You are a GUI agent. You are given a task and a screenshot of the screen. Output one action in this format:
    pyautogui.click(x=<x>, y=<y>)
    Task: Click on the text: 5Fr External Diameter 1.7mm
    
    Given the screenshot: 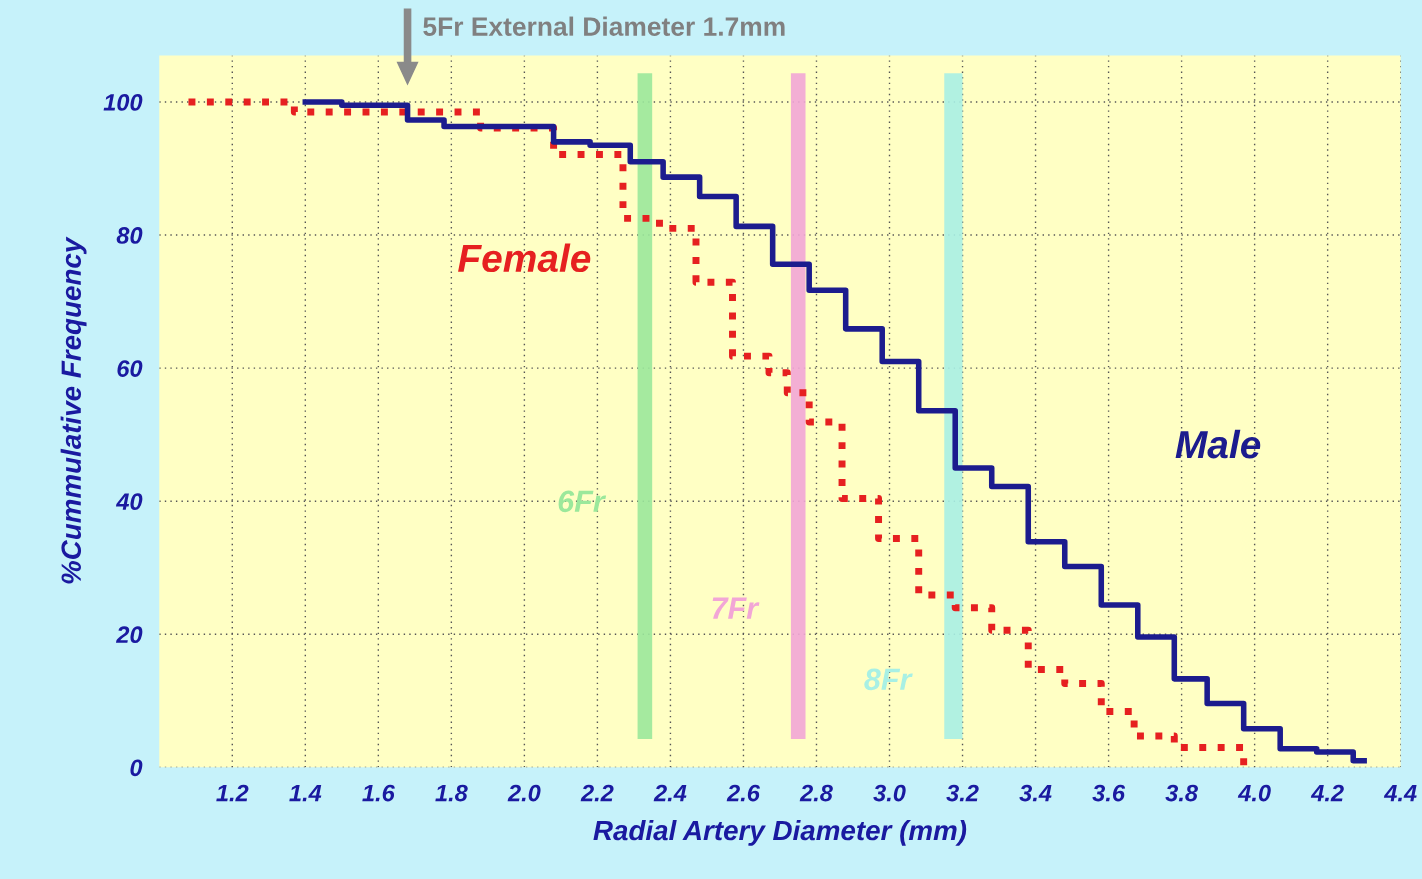 What is the action you would take?
    pyautogui.click(x=604, y=26)
    